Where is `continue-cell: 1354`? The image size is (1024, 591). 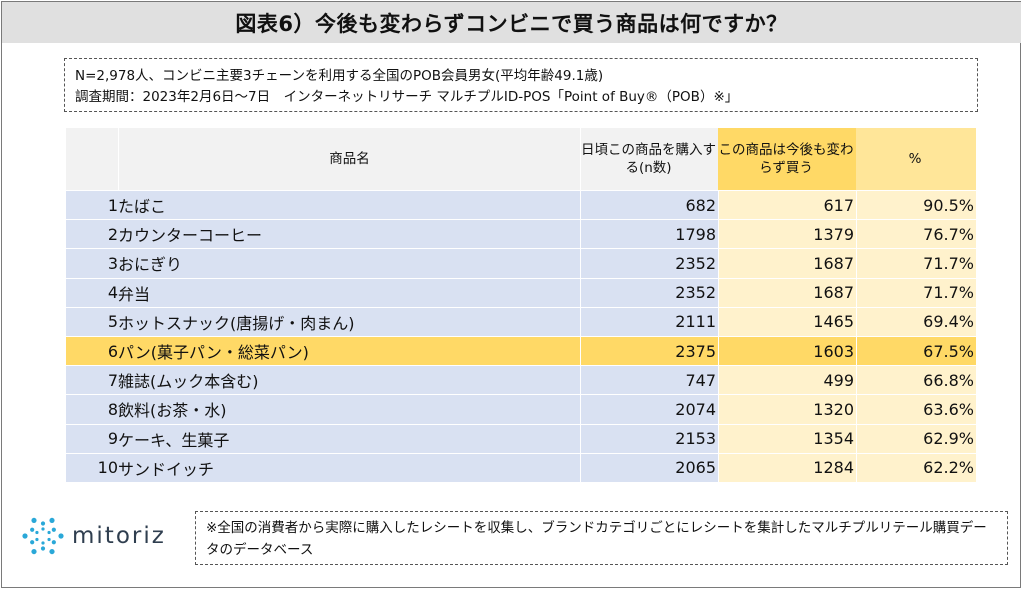 continue-cell: 1354 is located at coordinates (787, 438).